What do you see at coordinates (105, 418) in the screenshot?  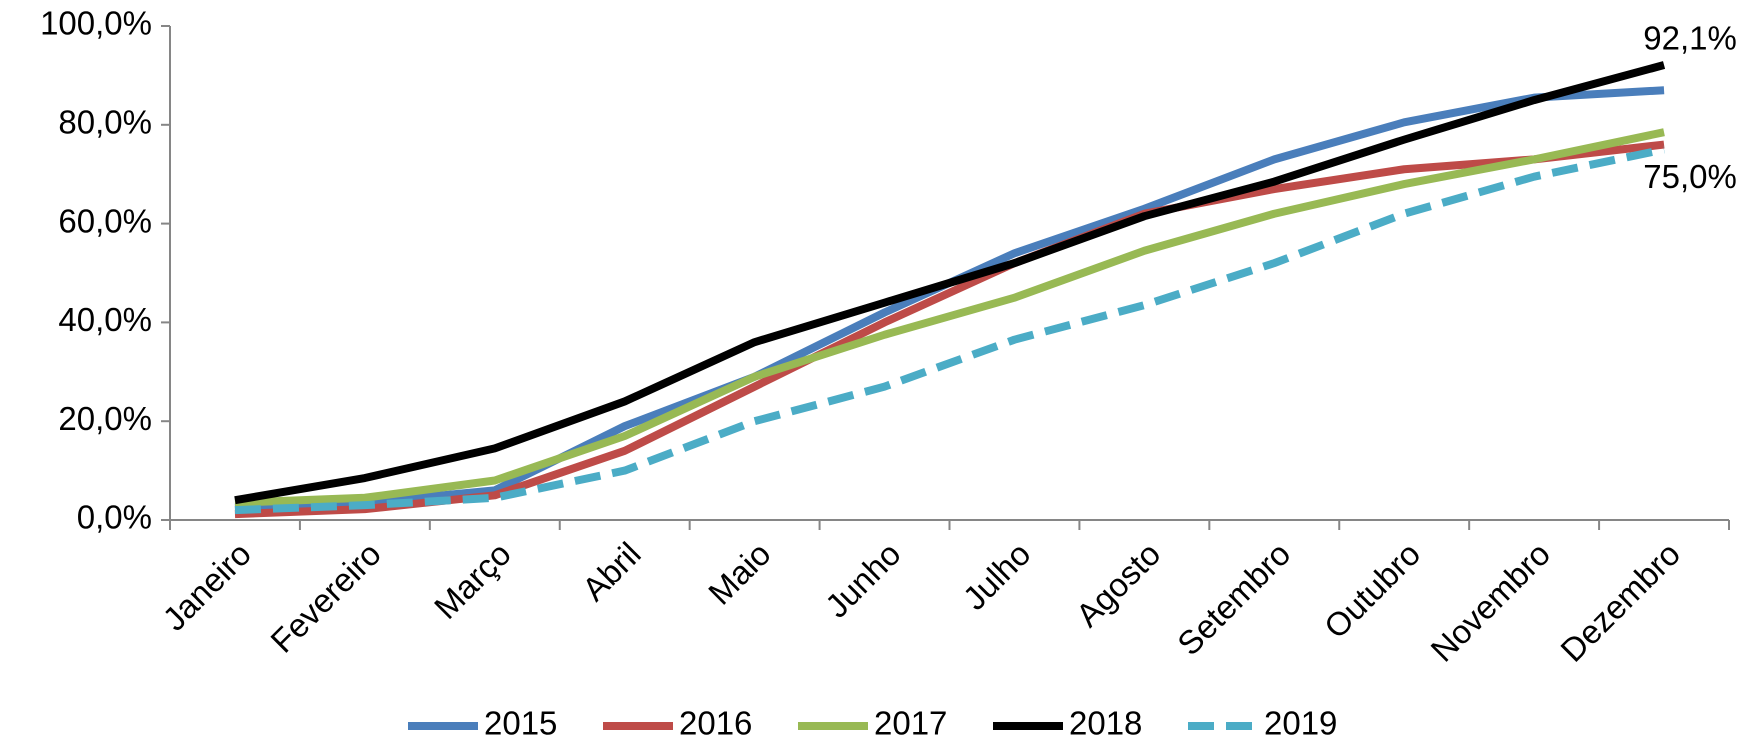 I see `y-tick-label: 20,0%` at bounding box center [105, 418].